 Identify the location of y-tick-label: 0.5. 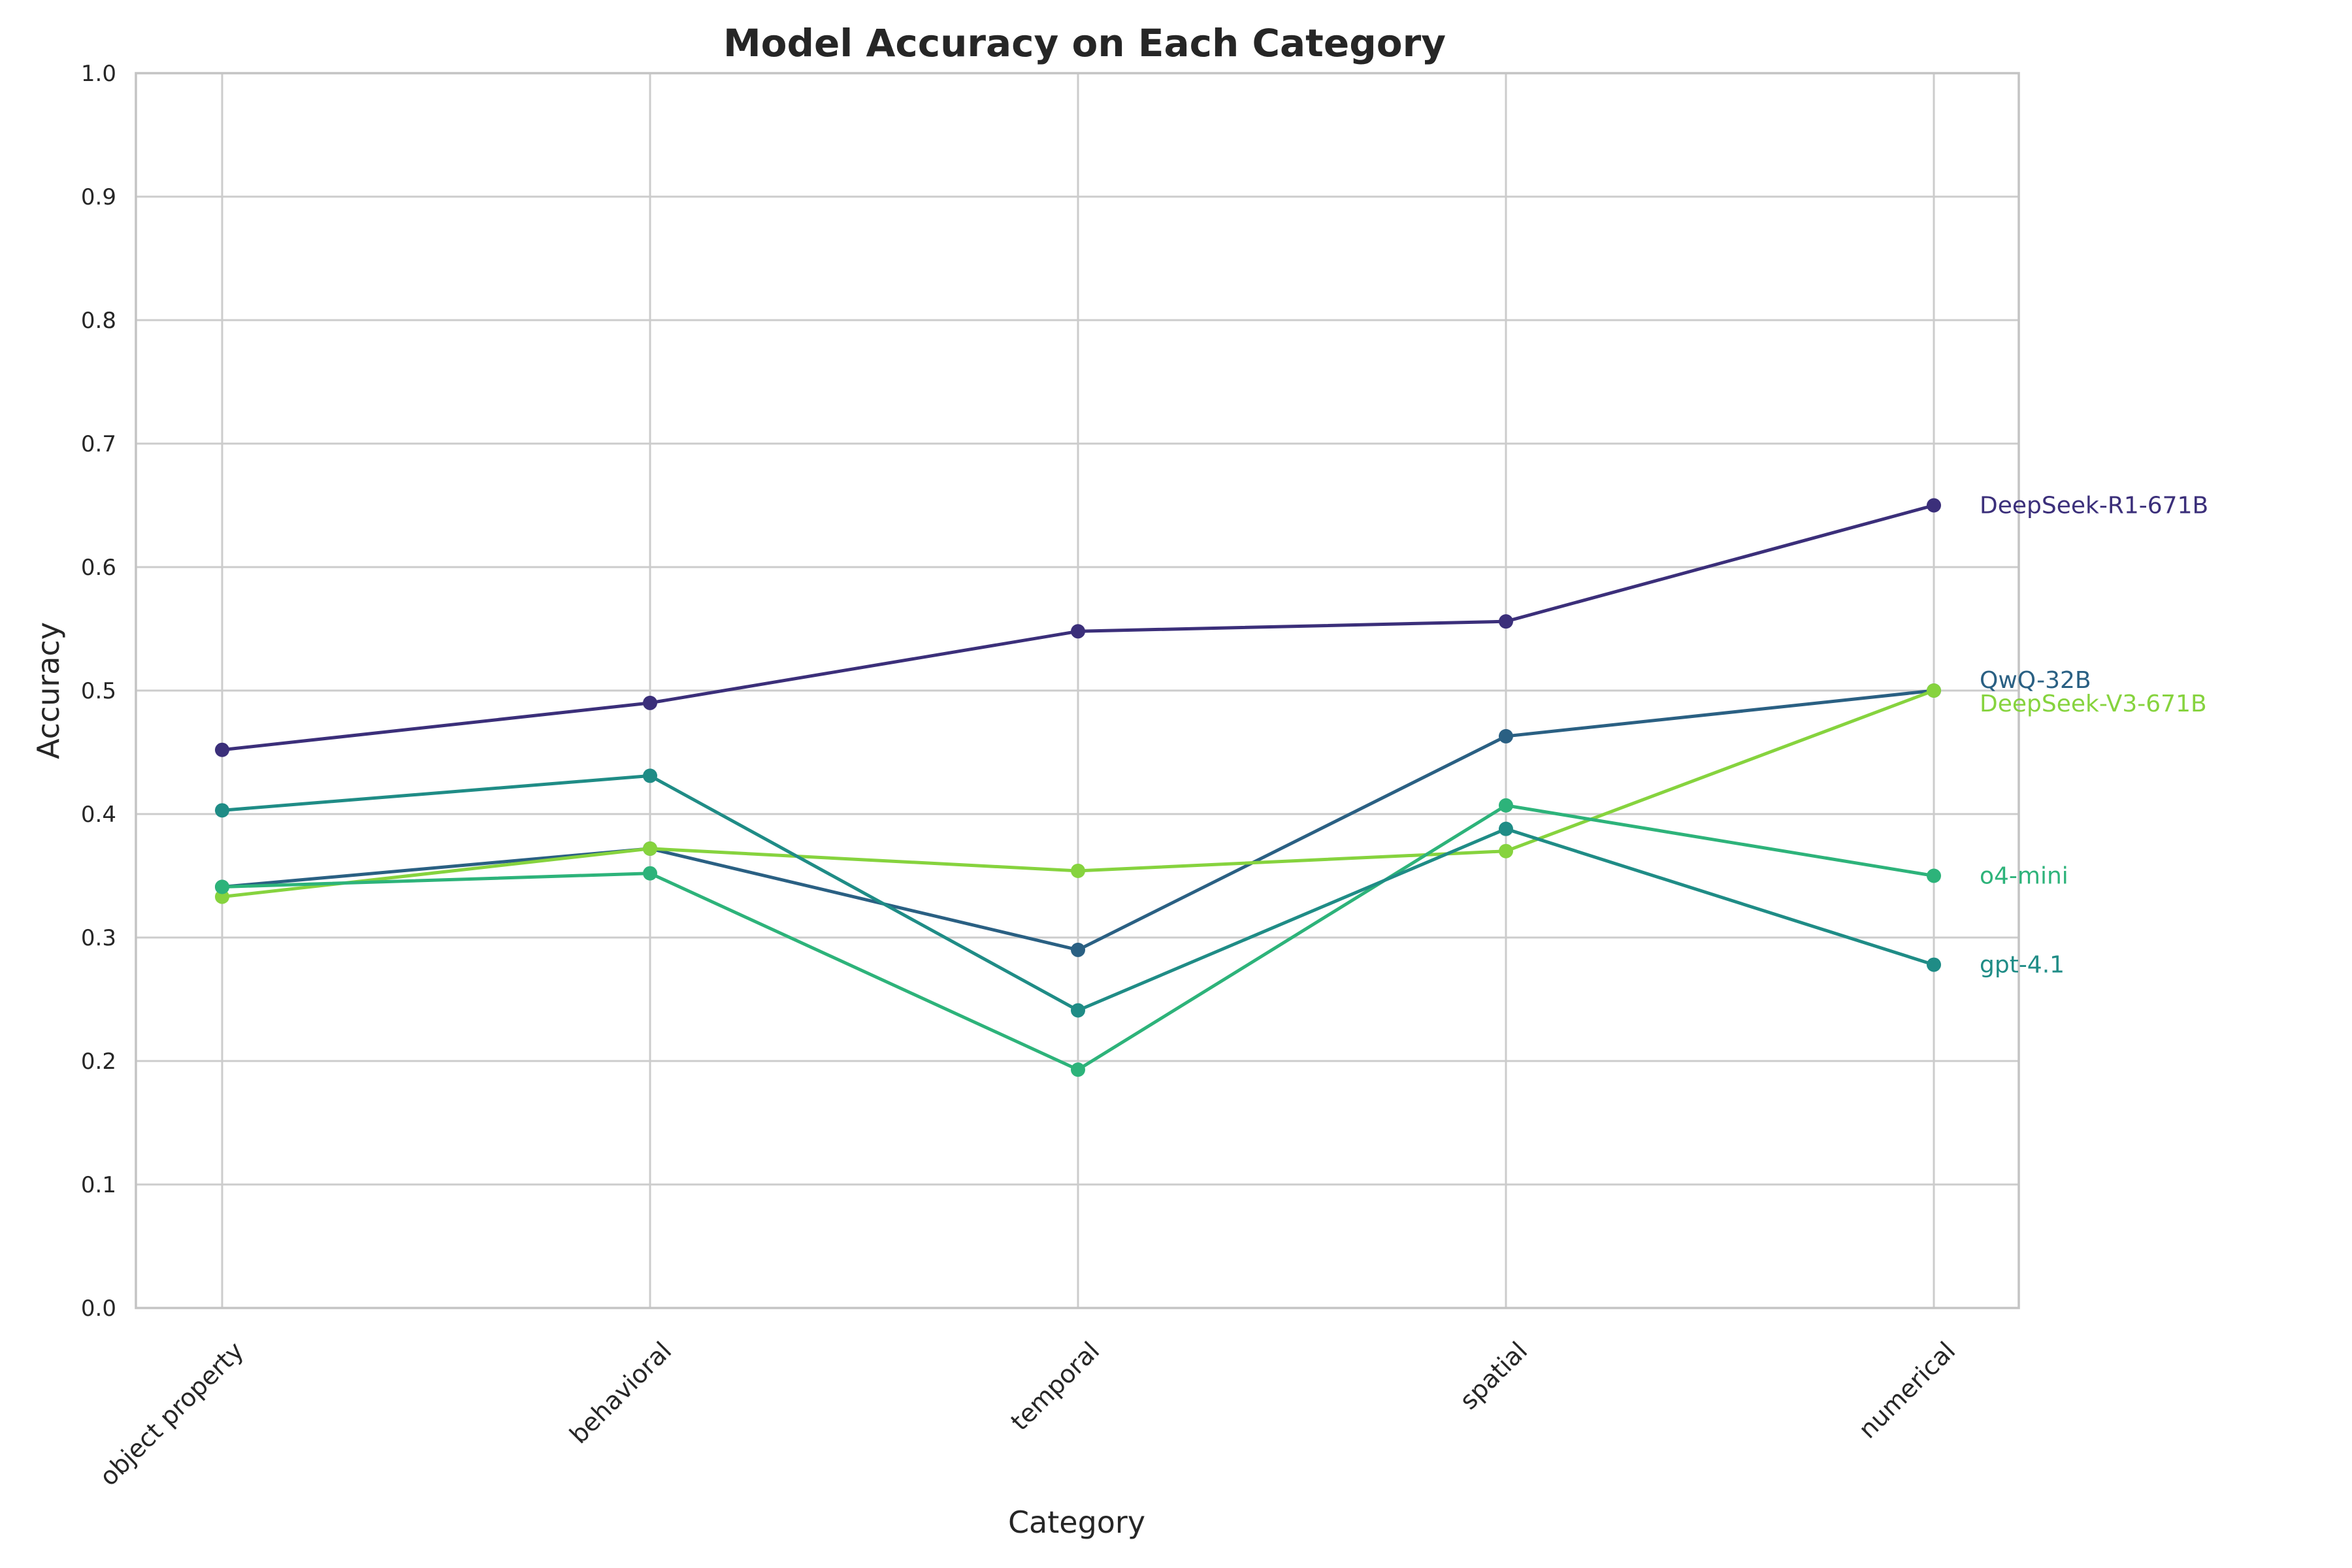
(98, 691).